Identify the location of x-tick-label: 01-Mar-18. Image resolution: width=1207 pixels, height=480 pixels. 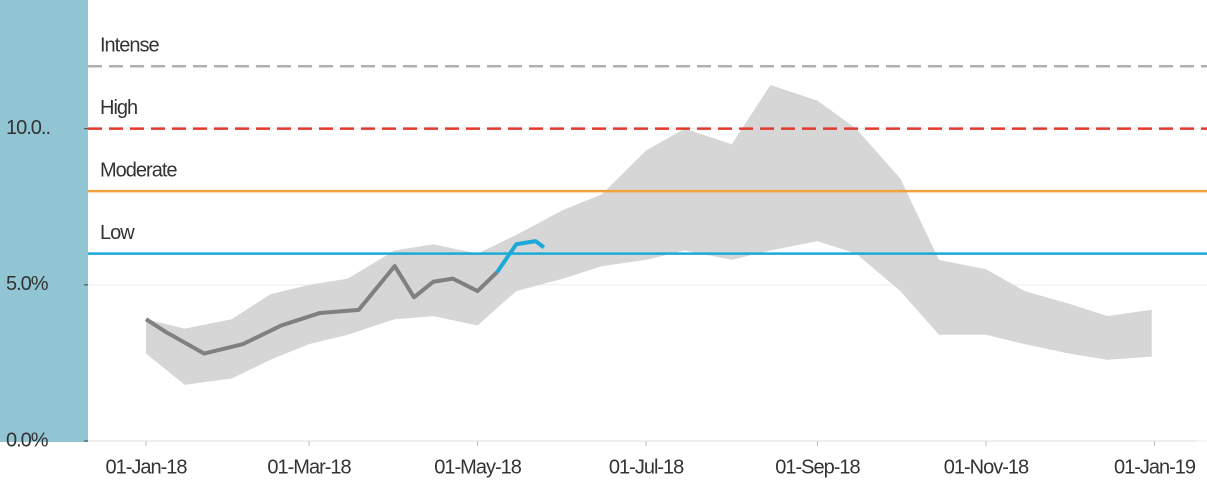
(309, 467).